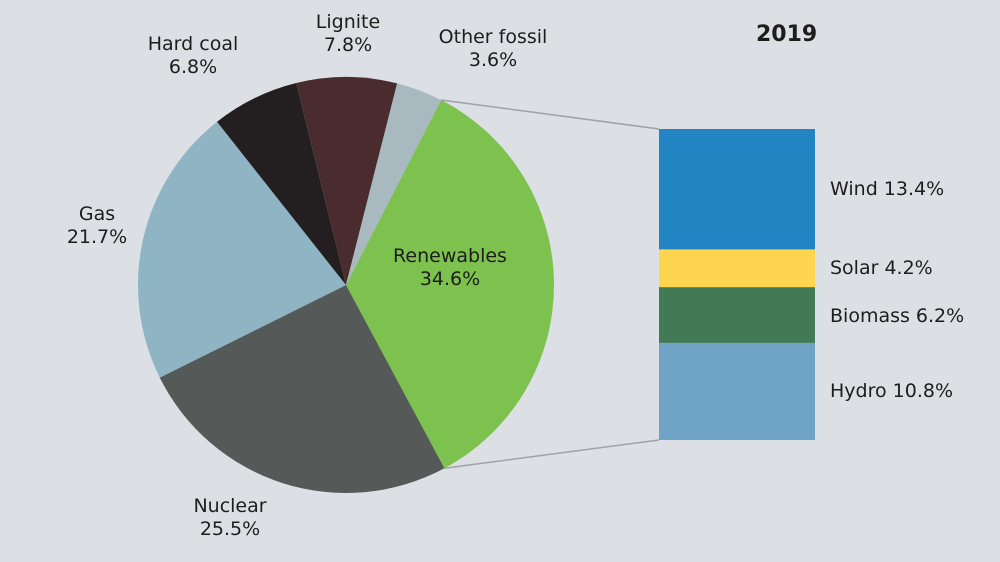 The width and height of the screenshot is (1000, 562). I want to click on pie-label-lignite: Lignite 7.8%, so click(348, 33).